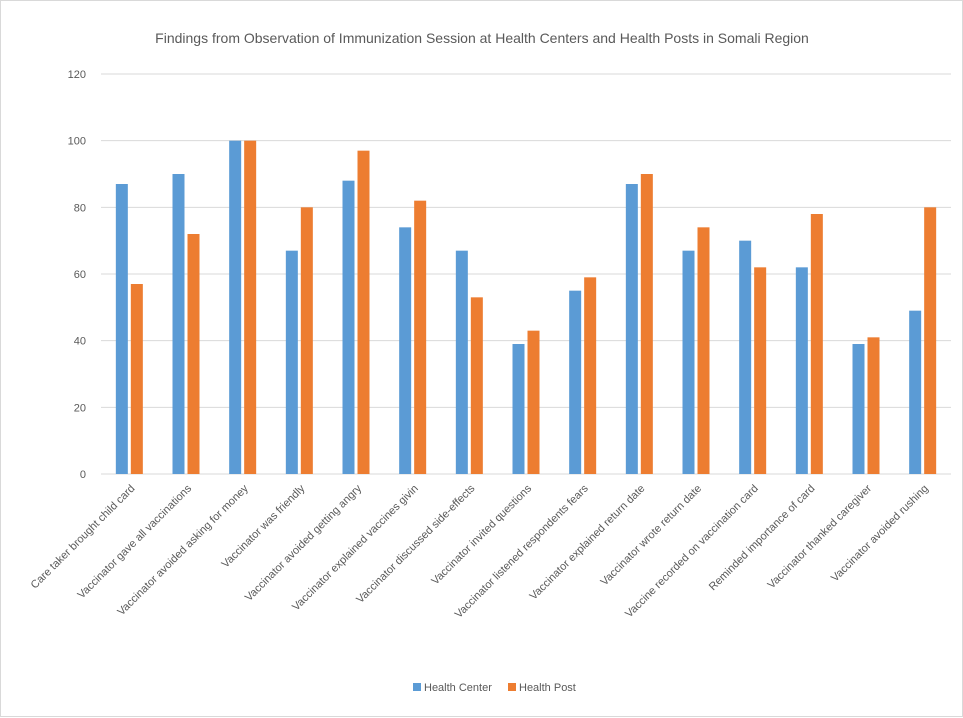  I want to click on y-tick-label: 20, so click(80, 408).